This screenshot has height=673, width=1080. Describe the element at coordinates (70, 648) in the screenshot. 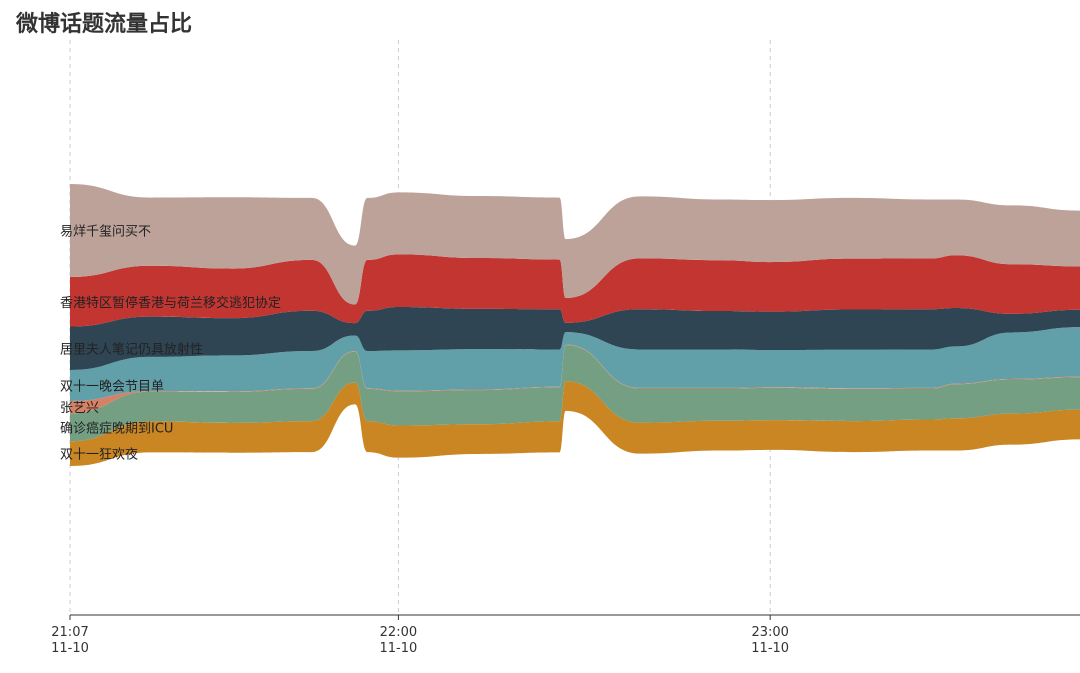

I see `x-tick-date-0: 11-10` at that location.